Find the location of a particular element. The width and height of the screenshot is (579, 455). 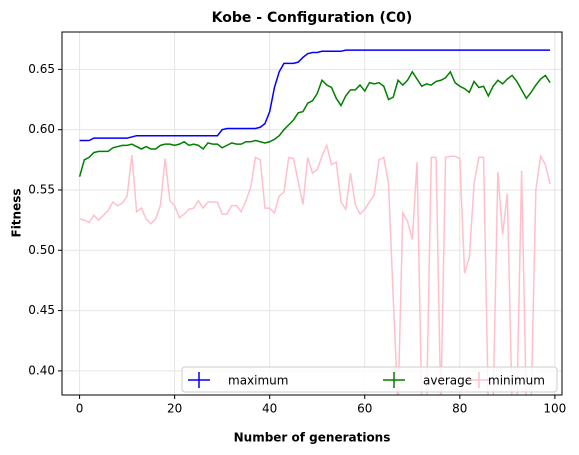

chart-title: Kobe - Configuration (C0) is located at coordinates (312, 18).